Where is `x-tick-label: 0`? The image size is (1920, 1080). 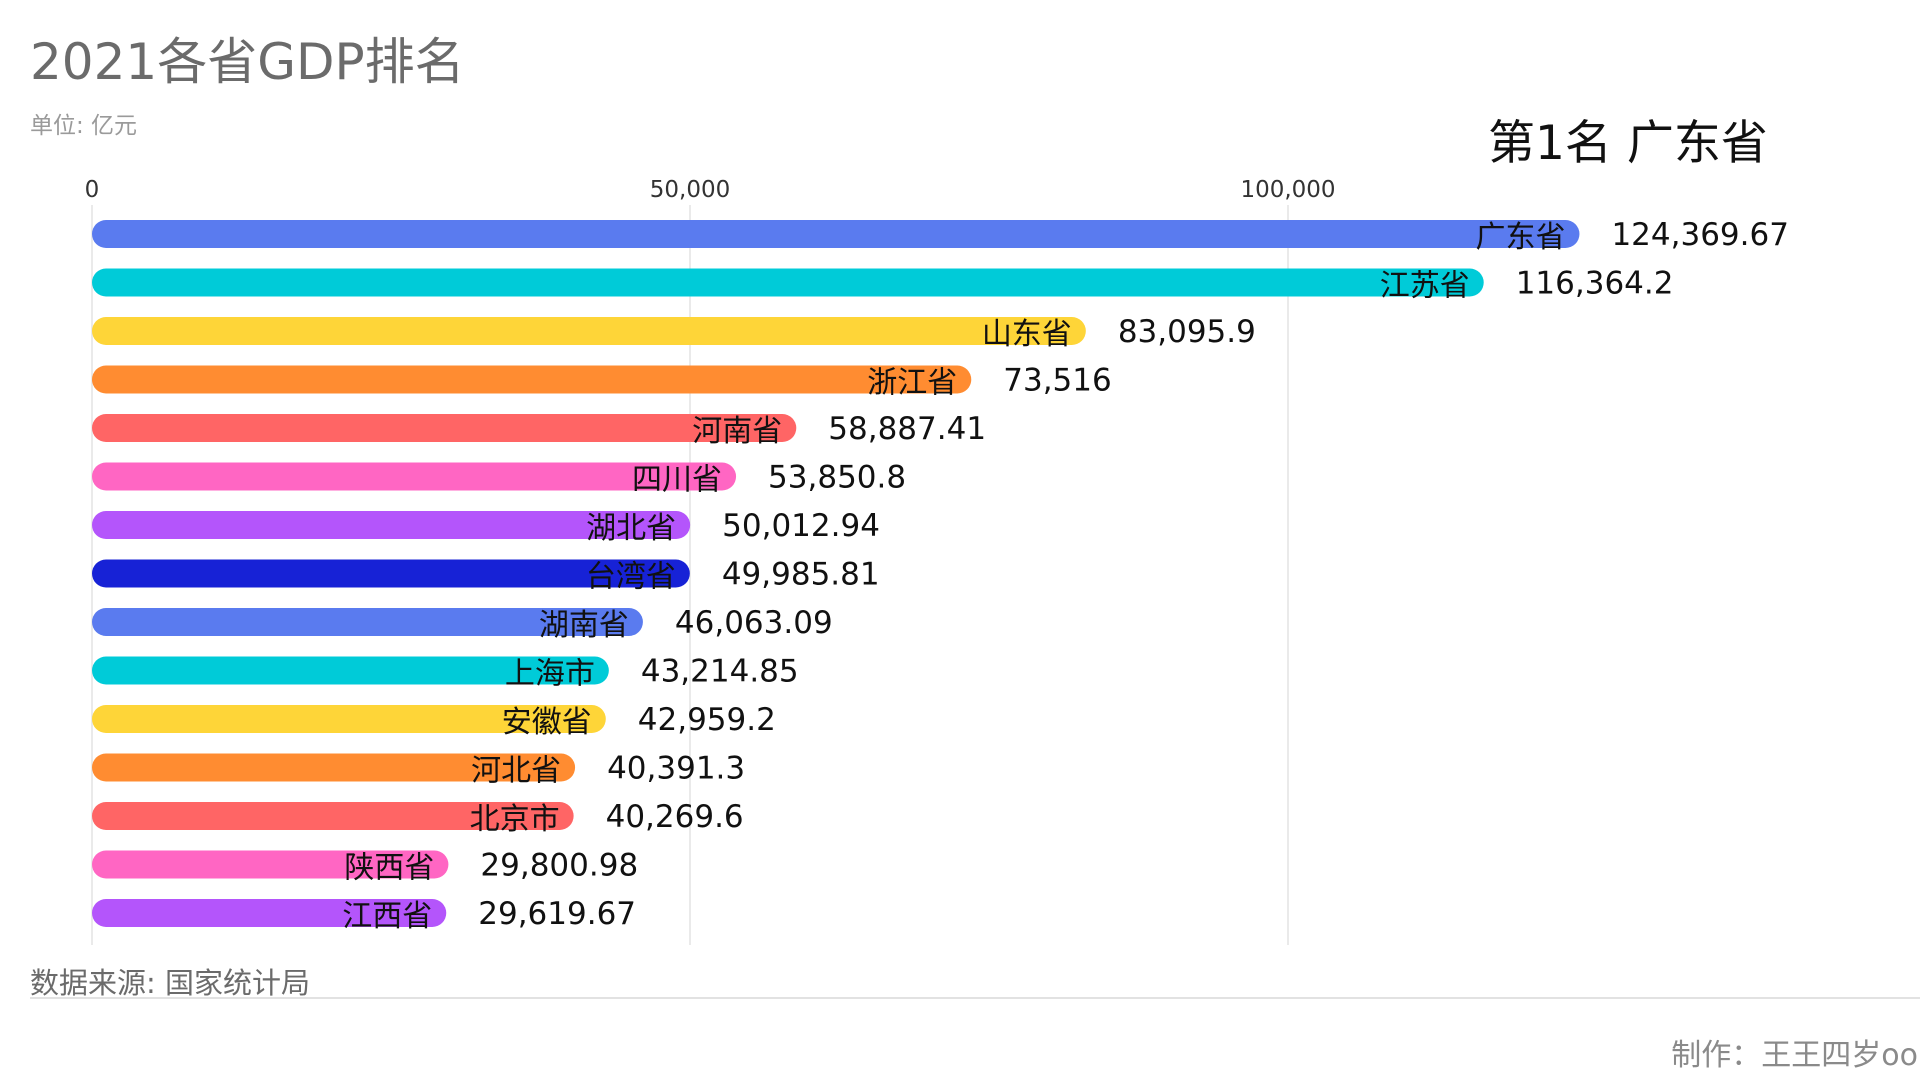
x-tick-label: 0 is located at coordinates (92, 190).